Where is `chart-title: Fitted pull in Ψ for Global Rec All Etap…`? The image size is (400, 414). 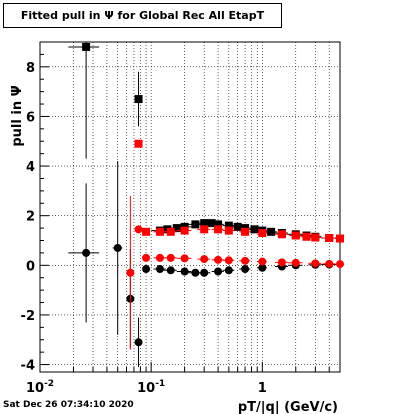
chart-title: Fitted pull in Ψ for Global Rec All Etap… is located at coordinates (142, 15).